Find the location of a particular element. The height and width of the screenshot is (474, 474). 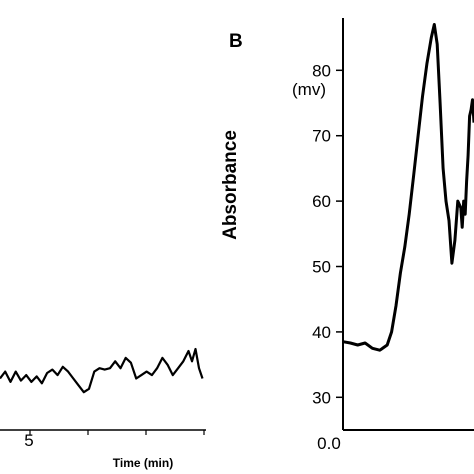

panel-b-y-unit-label: (mv) is located at coordinates (309, 89).